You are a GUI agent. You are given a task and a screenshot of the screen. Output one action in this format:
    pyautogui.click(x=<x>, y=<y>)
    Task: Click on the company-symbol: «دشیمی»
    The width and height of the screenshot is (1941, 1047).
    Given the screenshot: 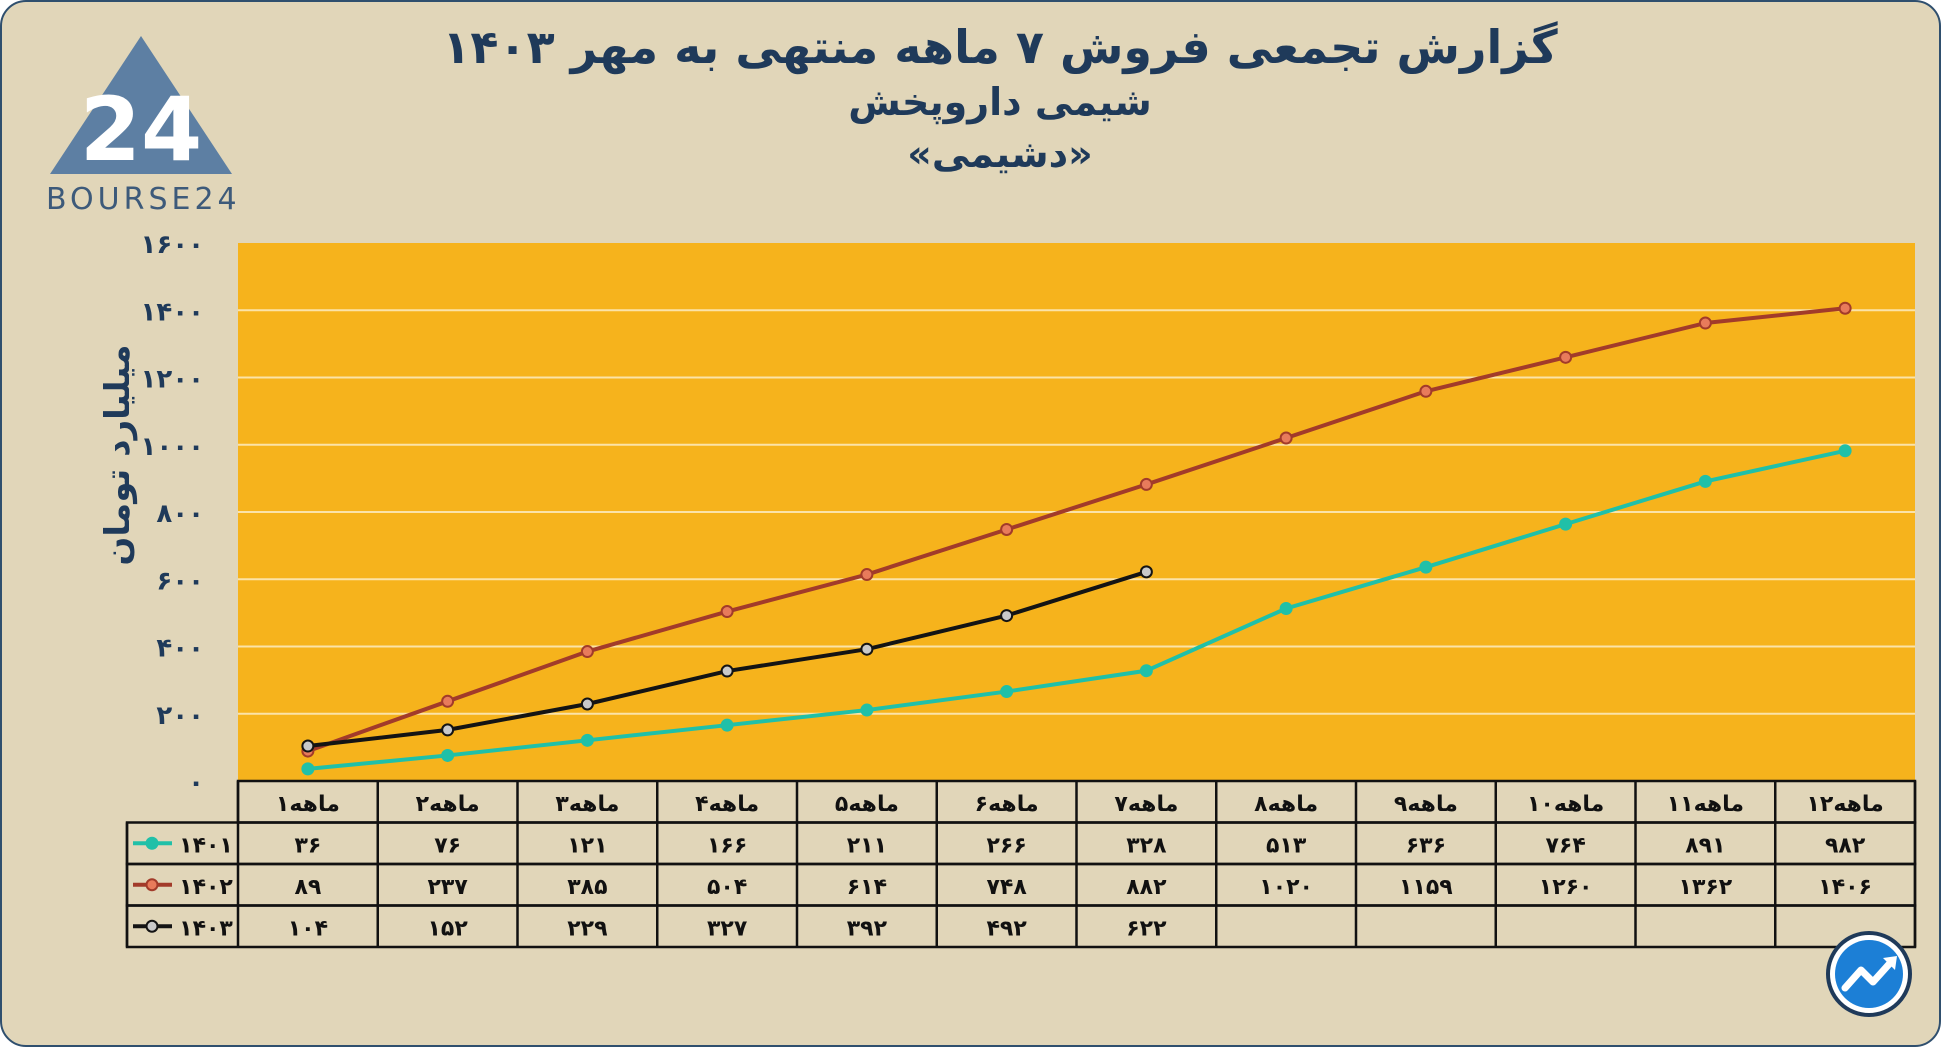 What is the action you would take?
    pyautogui.click(x=1000, y=154)
    